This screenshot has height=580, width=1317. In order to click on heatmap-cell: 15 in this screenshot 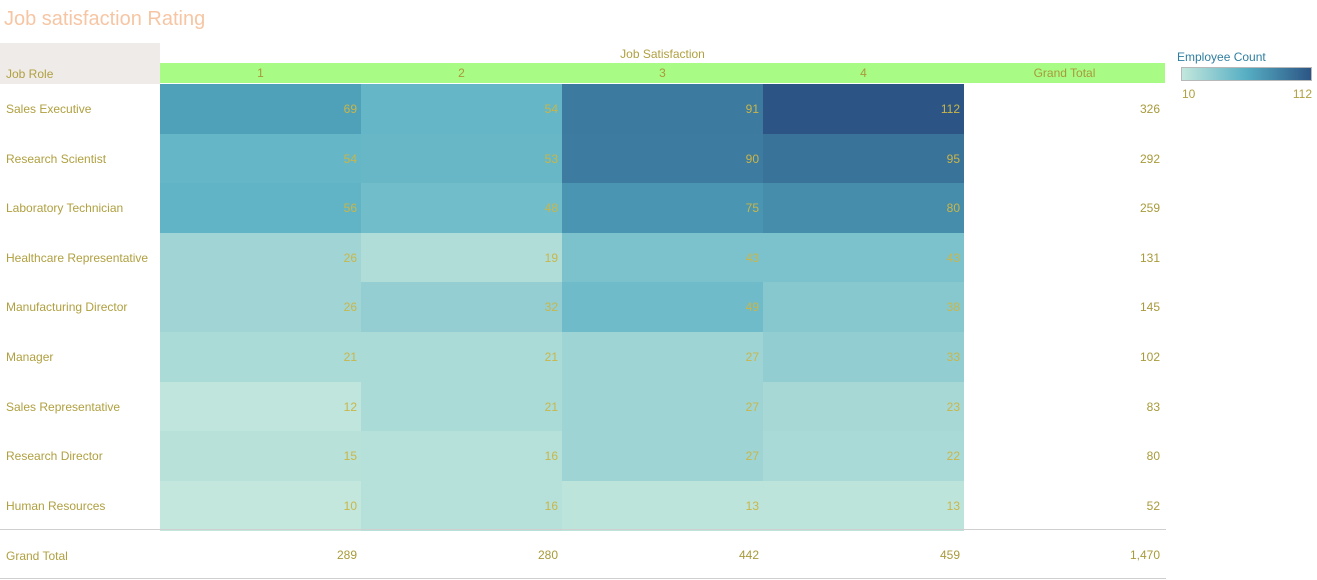, I will do `click(260, 456)`.